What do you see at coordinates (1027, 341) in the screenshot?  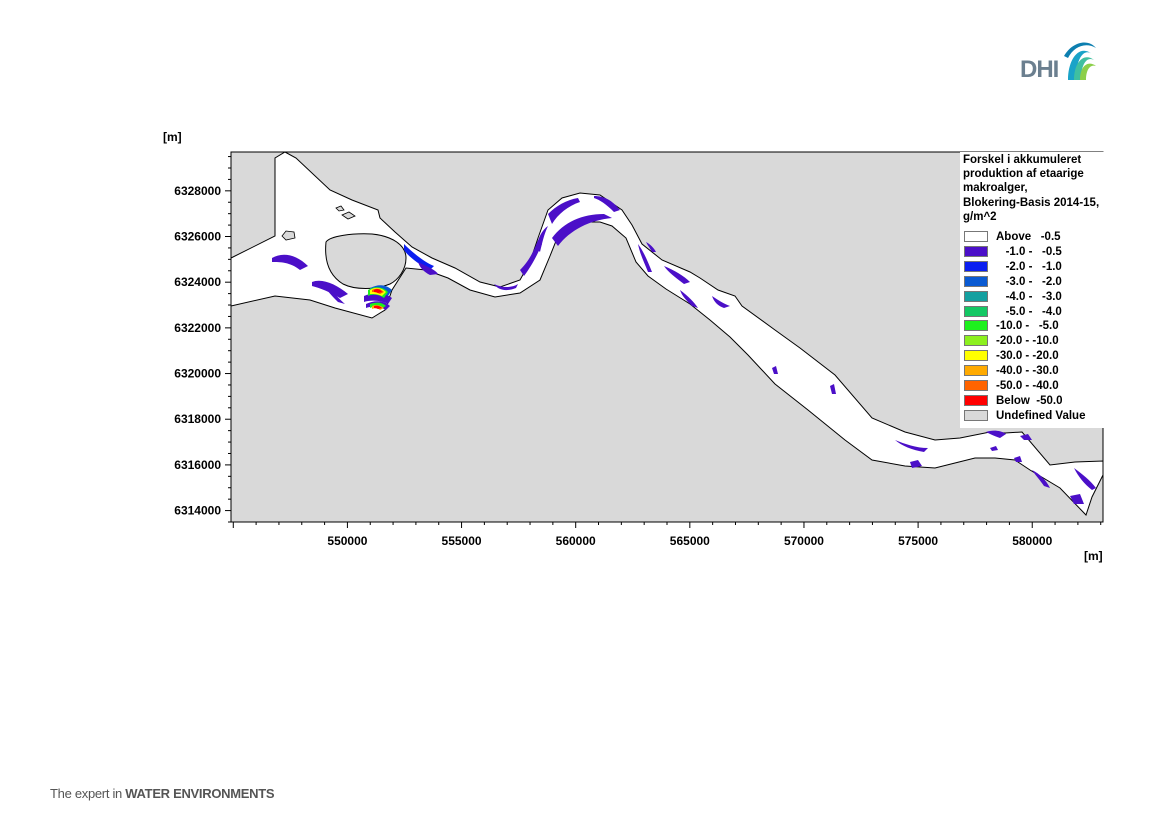 I see `legend-label: -20.0 - -10.0` at bounding box center [1027, 341].